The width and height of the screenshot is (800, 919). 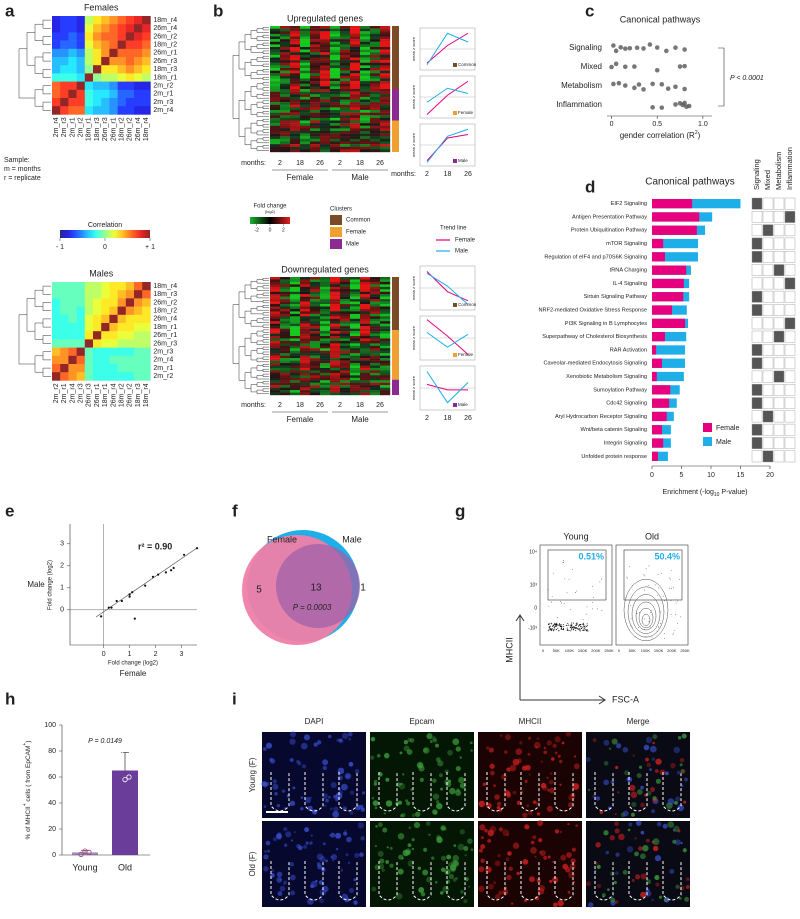 I want to click on class-header: Signaling, so click(x=756, y=174).